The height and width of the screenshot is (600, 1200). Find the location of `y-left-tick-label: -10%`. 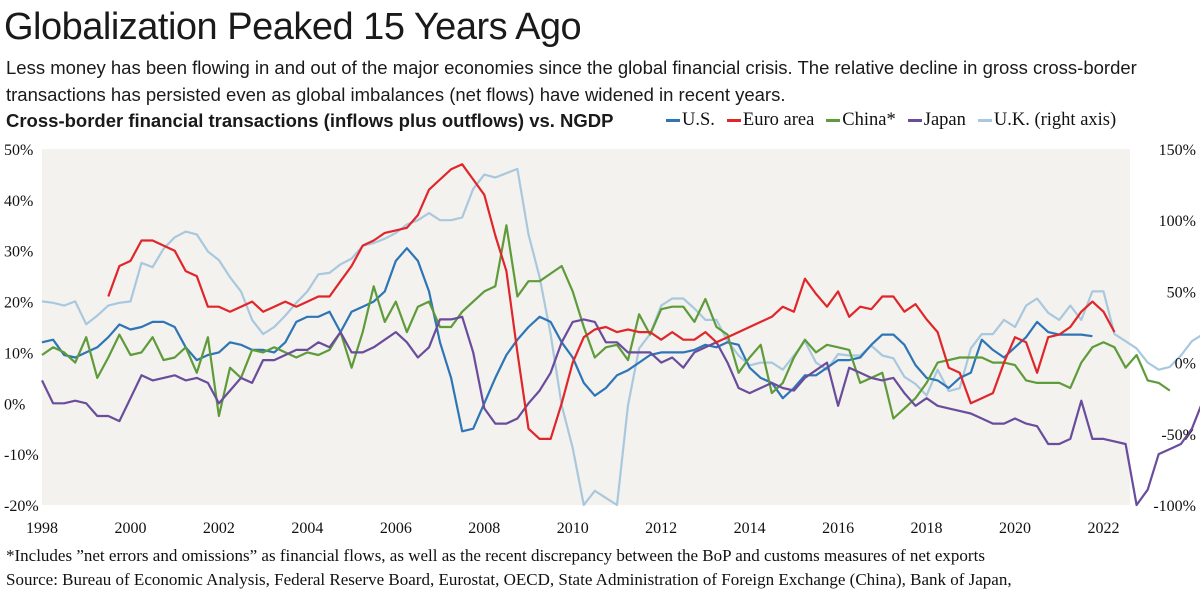

y-left-tick-label: -10% is located at coordinates (21, 455).